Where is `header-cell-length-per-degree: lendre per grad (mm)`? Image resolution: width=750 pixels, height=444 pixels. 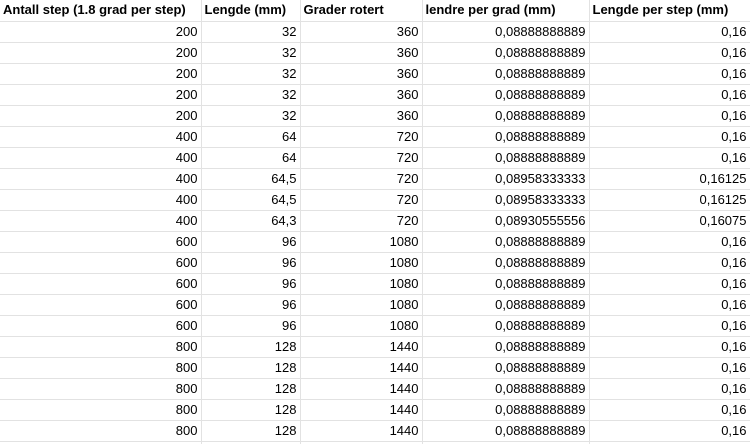 header-cell-length-per-degree: lendre per grad (mm) is located at coordinates (506, 11).